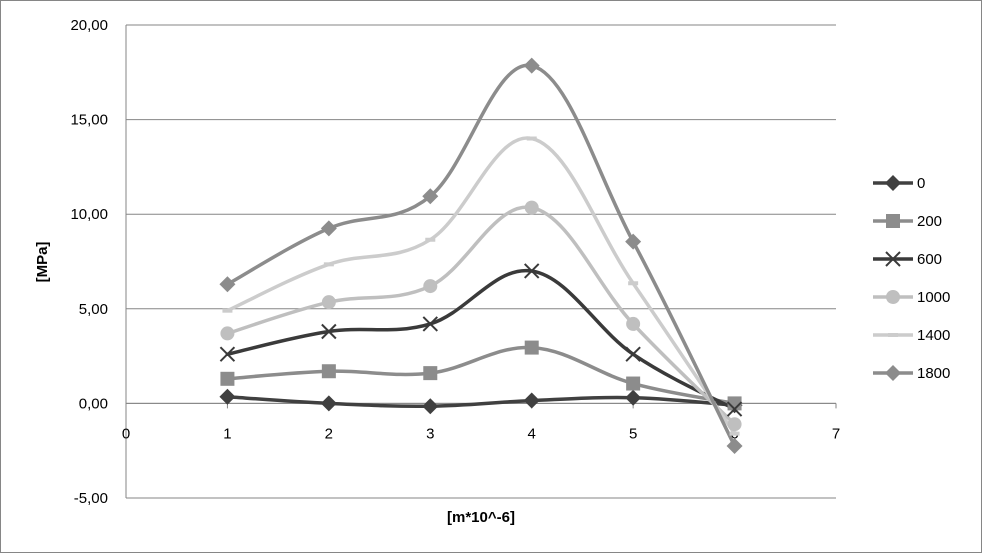  What do you see at coordinates (93, 403) in the screenshot?
I see `y-tick-label: 0,00` at bounding box center [93, 403].